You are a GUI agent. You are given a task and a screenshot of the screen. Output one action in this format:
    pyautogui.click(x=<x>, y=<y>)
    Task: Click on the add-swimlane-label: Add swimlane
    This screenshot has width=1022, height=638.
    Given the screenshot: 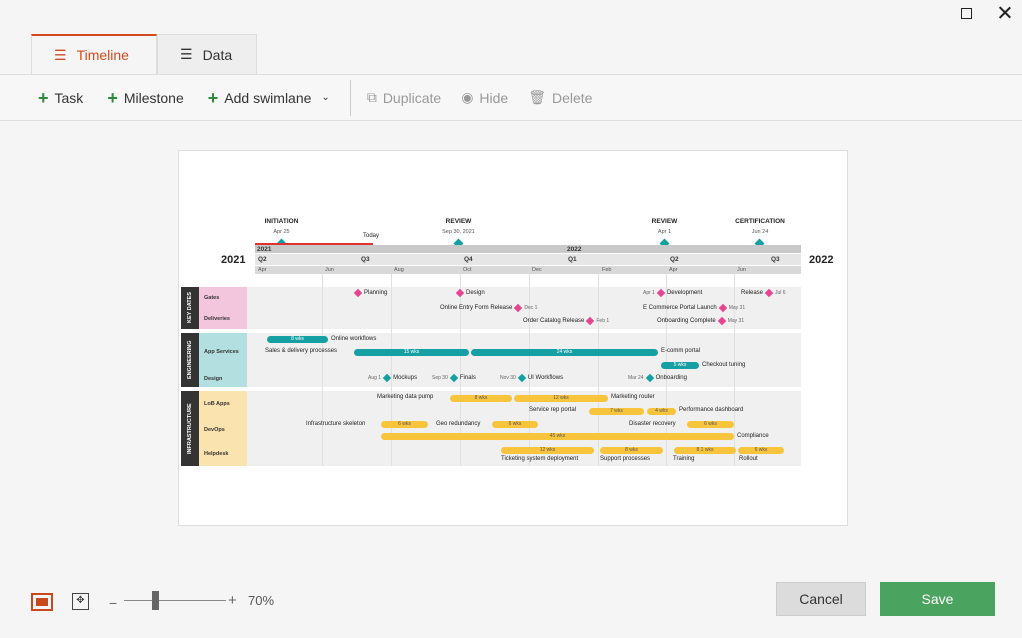 What is the action you would take?
    pyautogui.click(x=268, y=97)
    